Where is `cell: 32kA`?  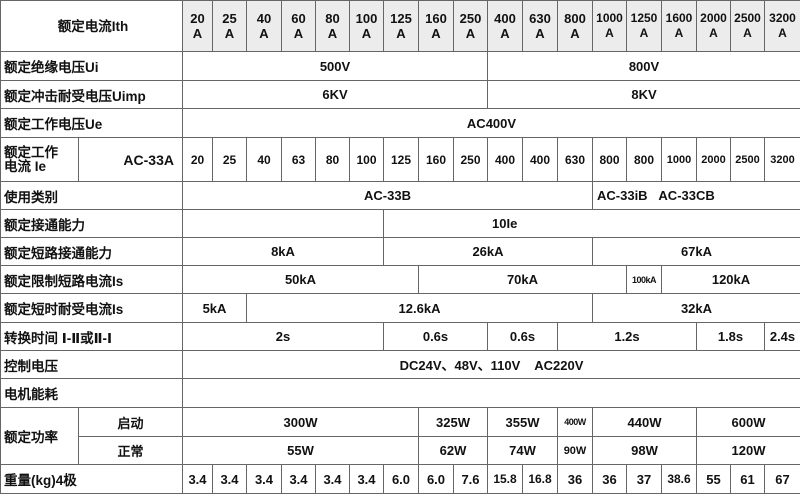
cell: 32kA is located at coordinates (696, 308).